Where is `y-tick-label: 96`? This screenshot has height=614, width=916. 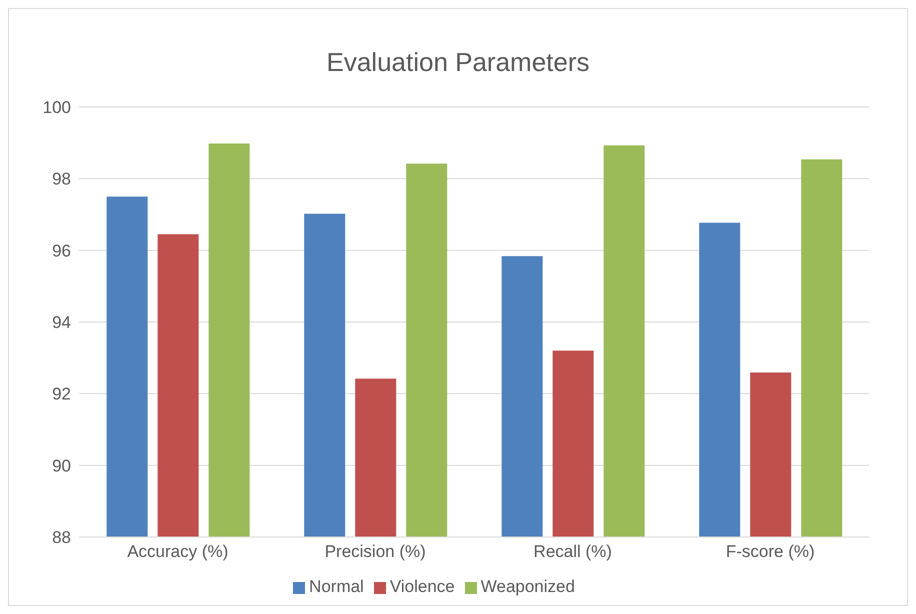
y-tick-label: 96 is located at coordinates (61, 250).